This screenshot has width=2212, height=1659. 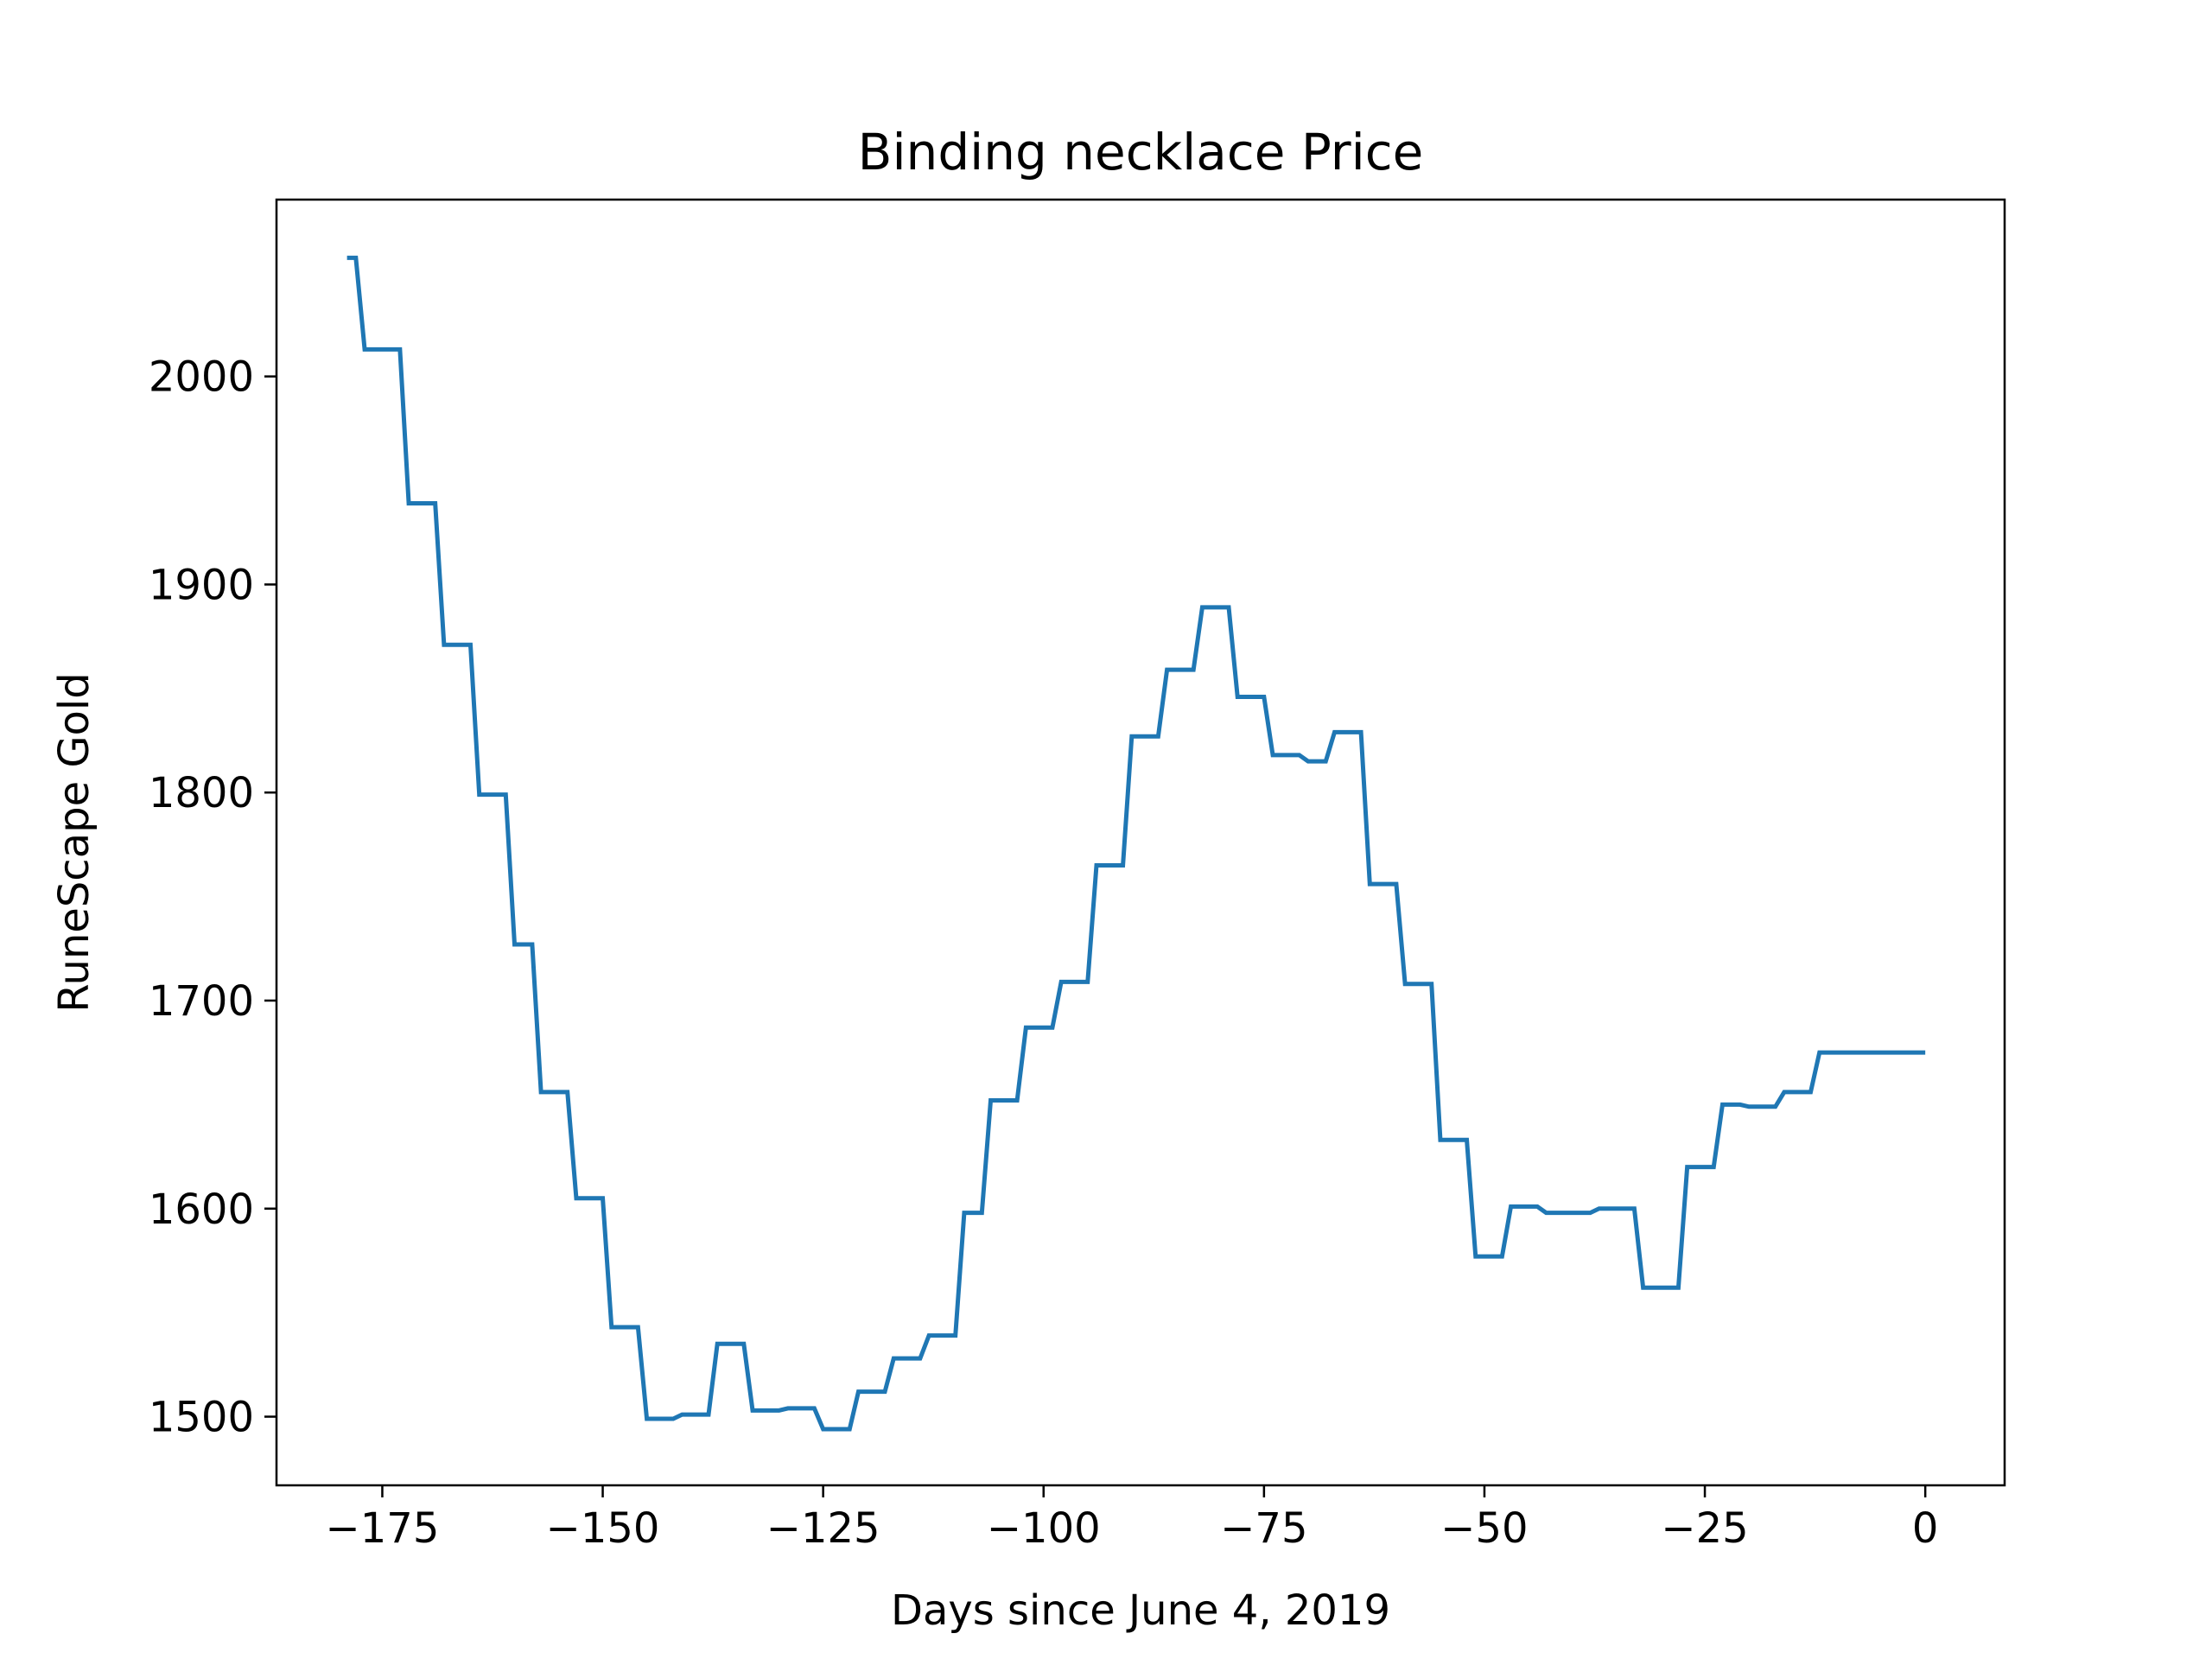 I want to click on y-tick-label: 1900, so click(x=201, y=585).